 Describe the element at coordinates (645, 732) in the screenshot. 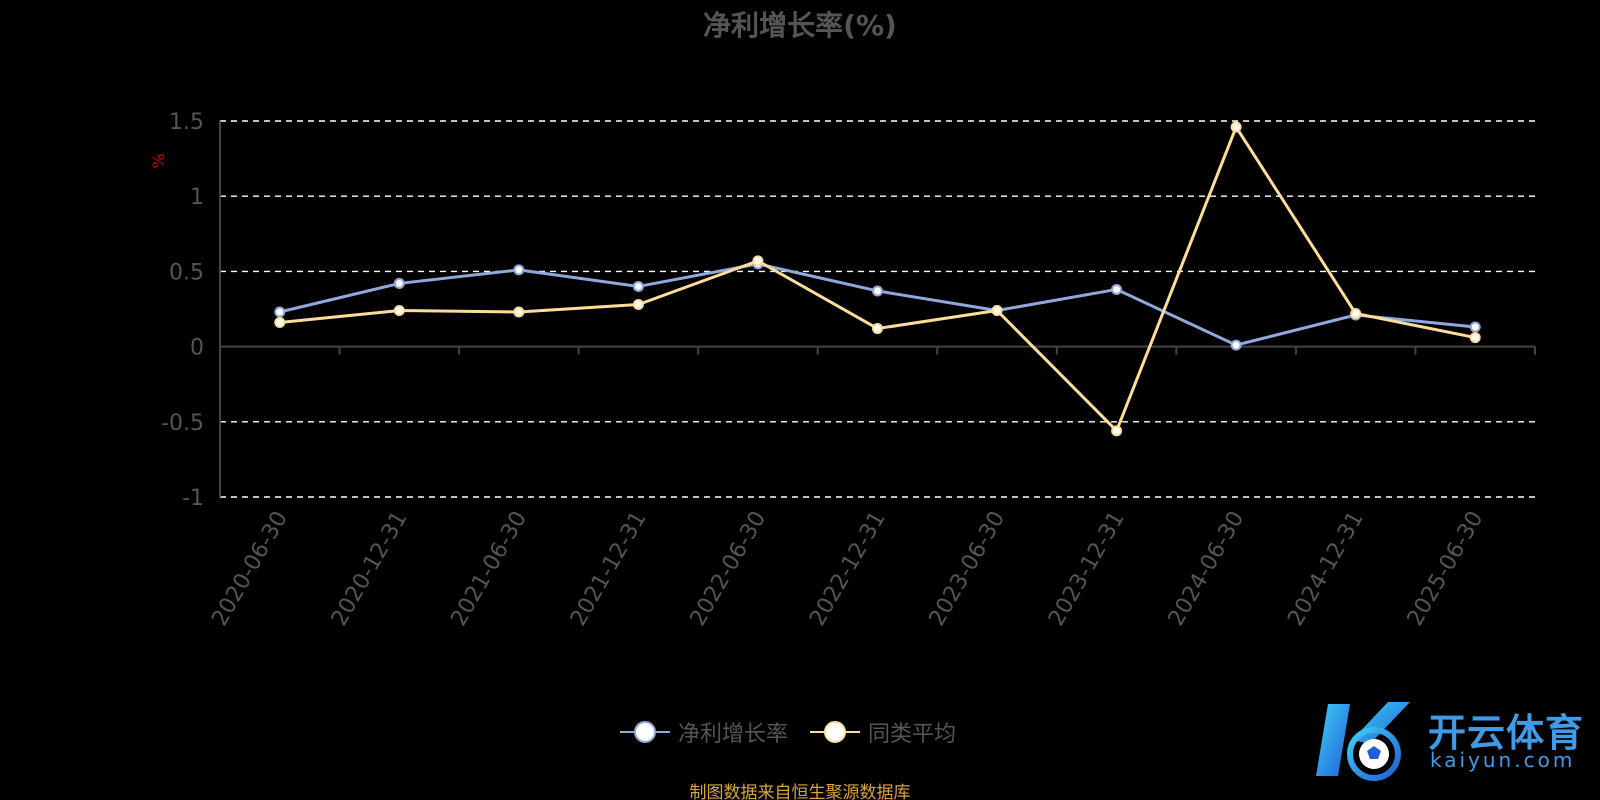

I see `legend-swatch-net-profit-growth` at that location.